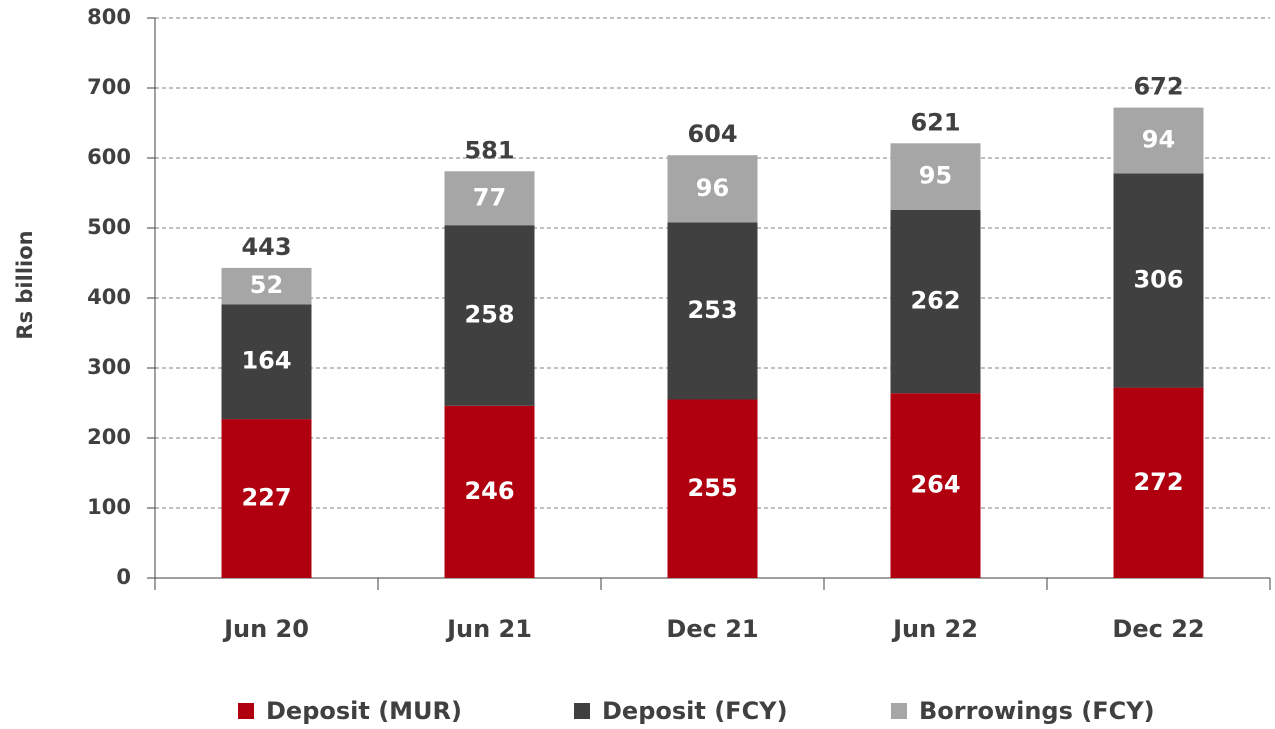 The height and width of the screenshot is (729, 1275). I want to click on value-label: 246, so click(489, 491).